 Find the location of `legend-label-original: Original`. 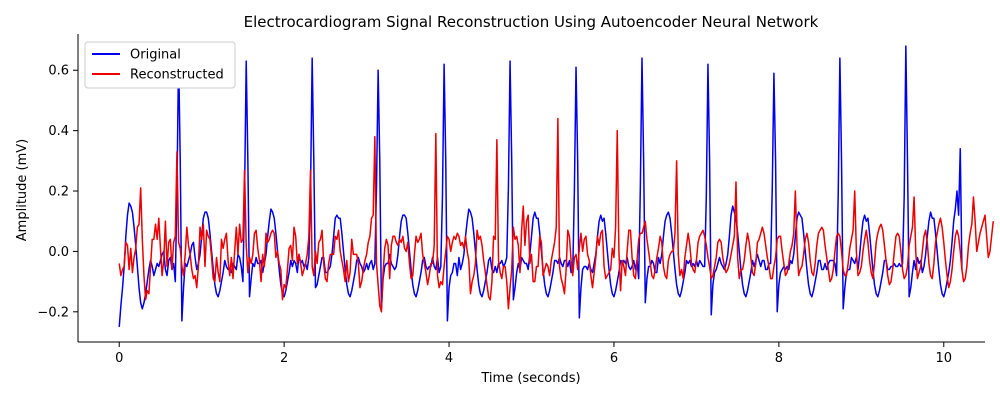

legend-label-original: Original is located at coordinates (155, 55).